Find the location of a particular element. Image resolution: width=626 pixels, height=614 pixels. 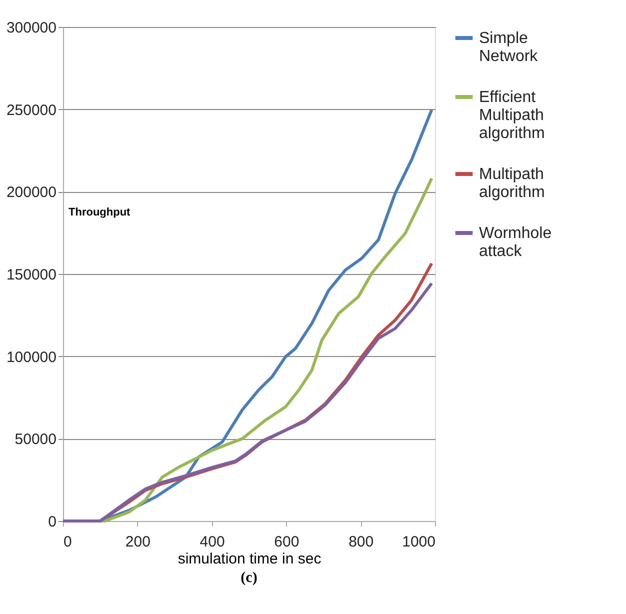

legend-label: Simple Network is located at coordinates (509, 47).